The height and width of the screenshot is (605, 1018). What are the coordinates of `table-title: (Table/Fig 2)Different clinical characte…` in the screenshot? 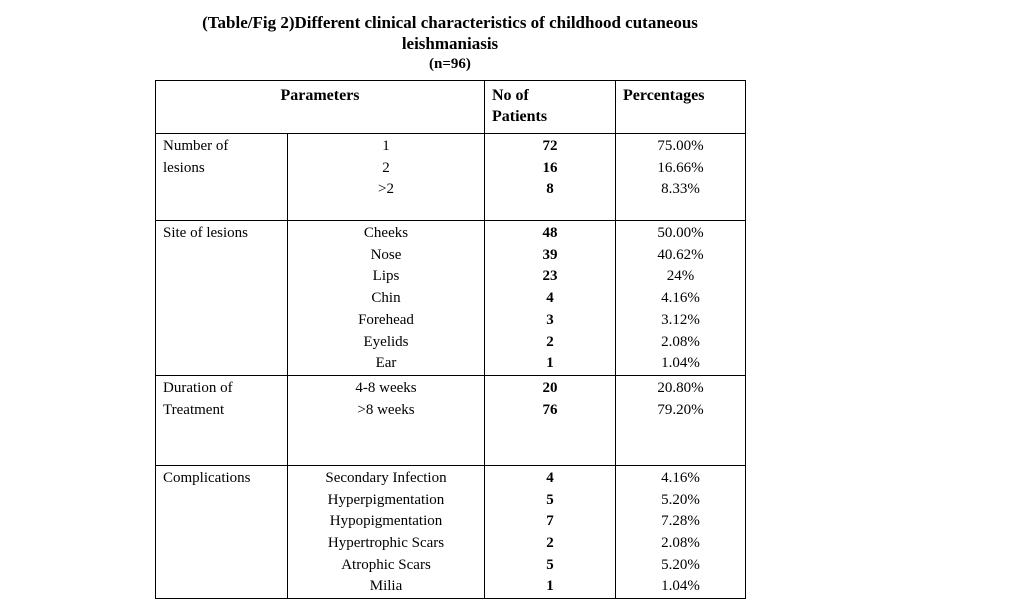 It's located at (450, 43).